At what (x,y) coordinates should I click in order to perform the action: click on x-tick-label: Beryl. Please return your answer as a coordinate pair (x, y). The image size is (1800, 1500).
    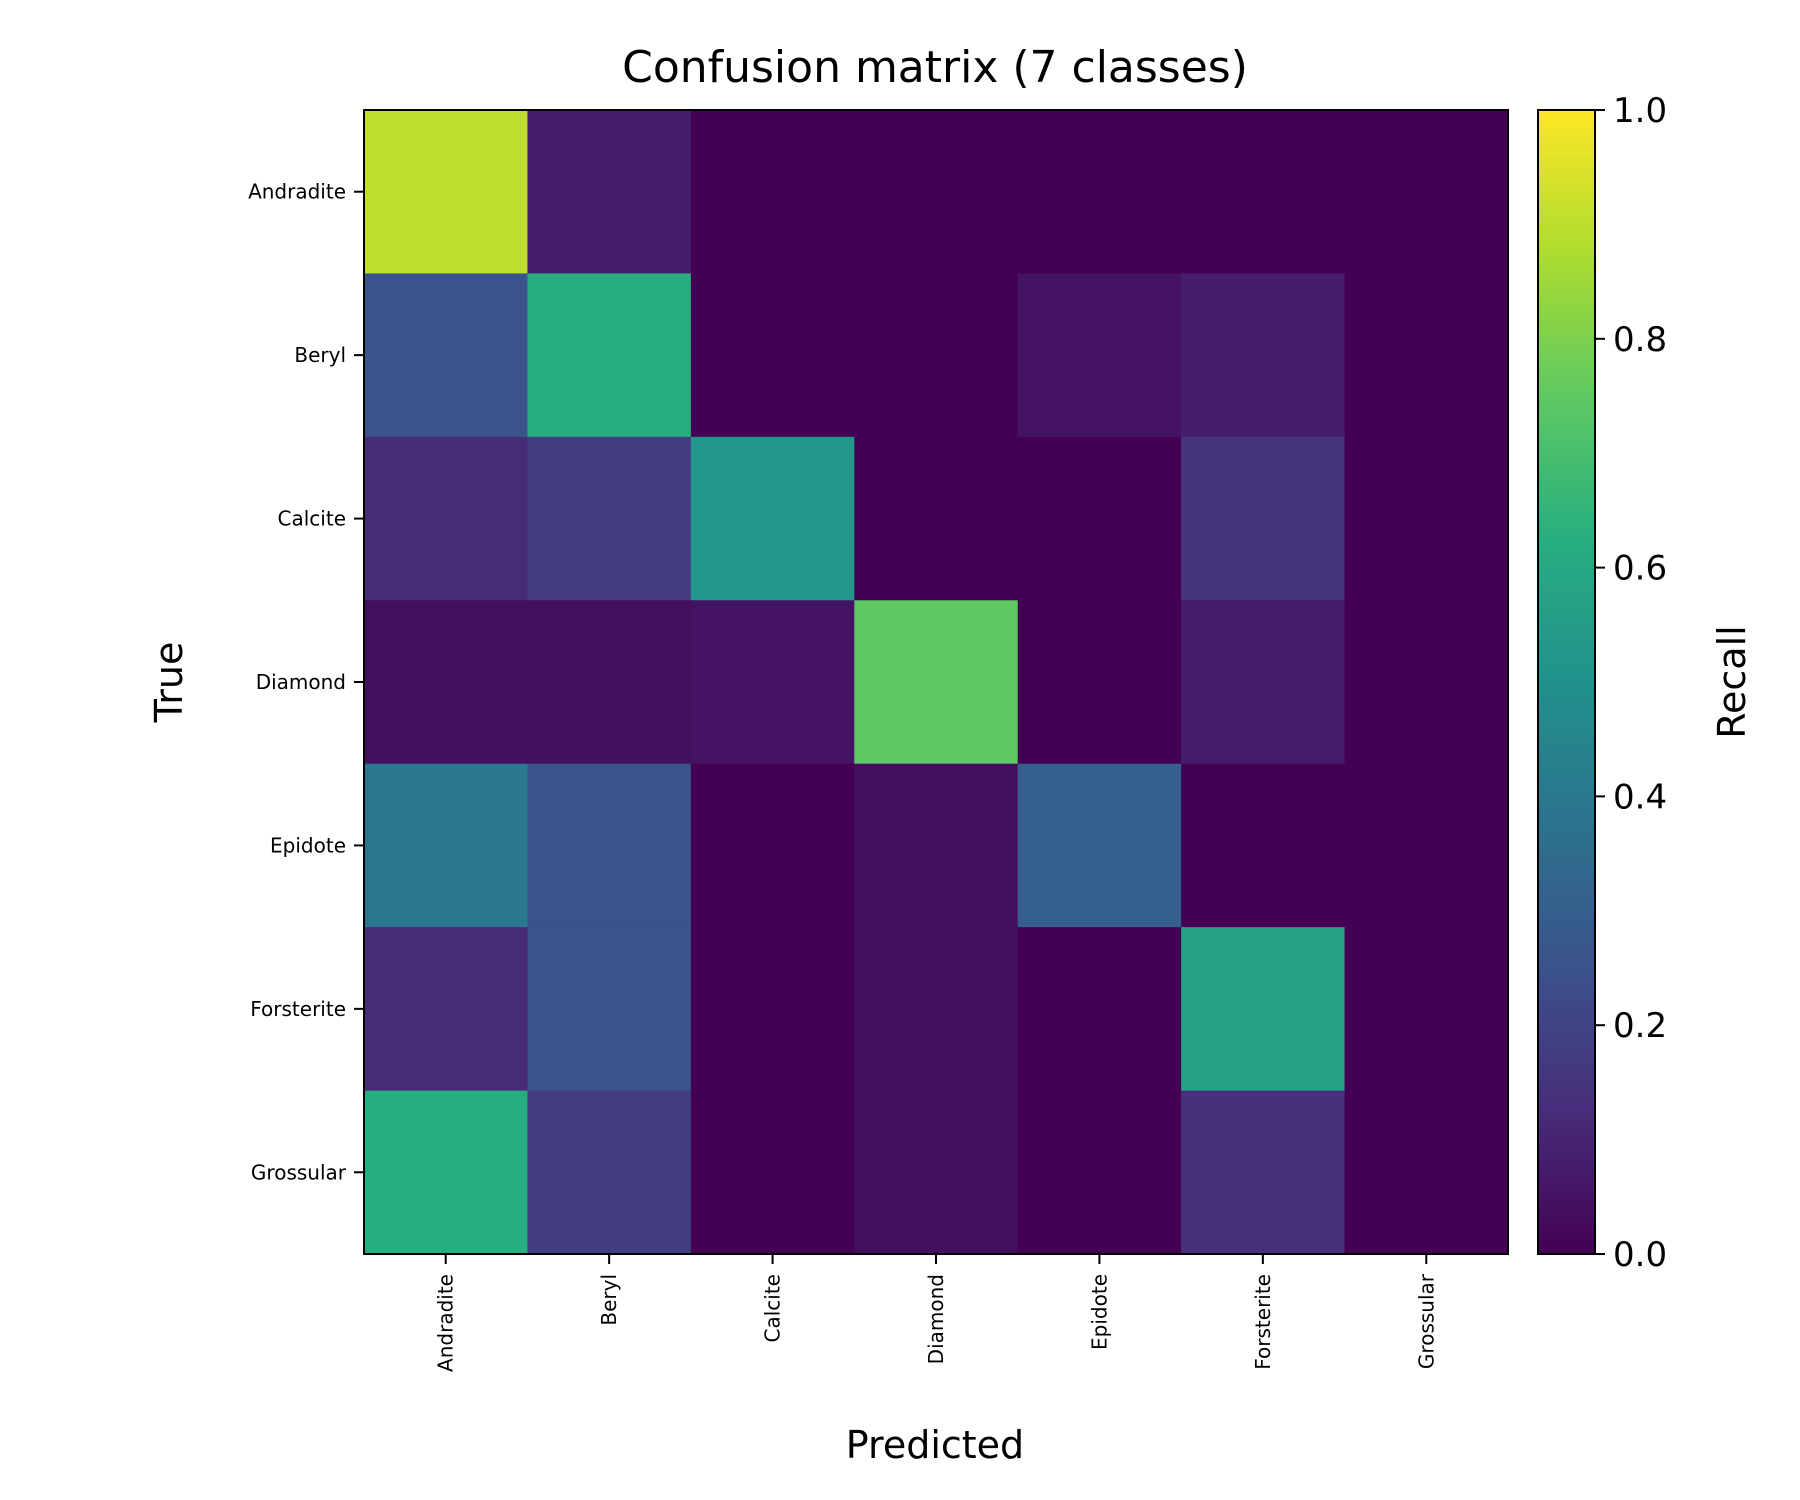
    Looking at the image, I should click on (609, 1300).